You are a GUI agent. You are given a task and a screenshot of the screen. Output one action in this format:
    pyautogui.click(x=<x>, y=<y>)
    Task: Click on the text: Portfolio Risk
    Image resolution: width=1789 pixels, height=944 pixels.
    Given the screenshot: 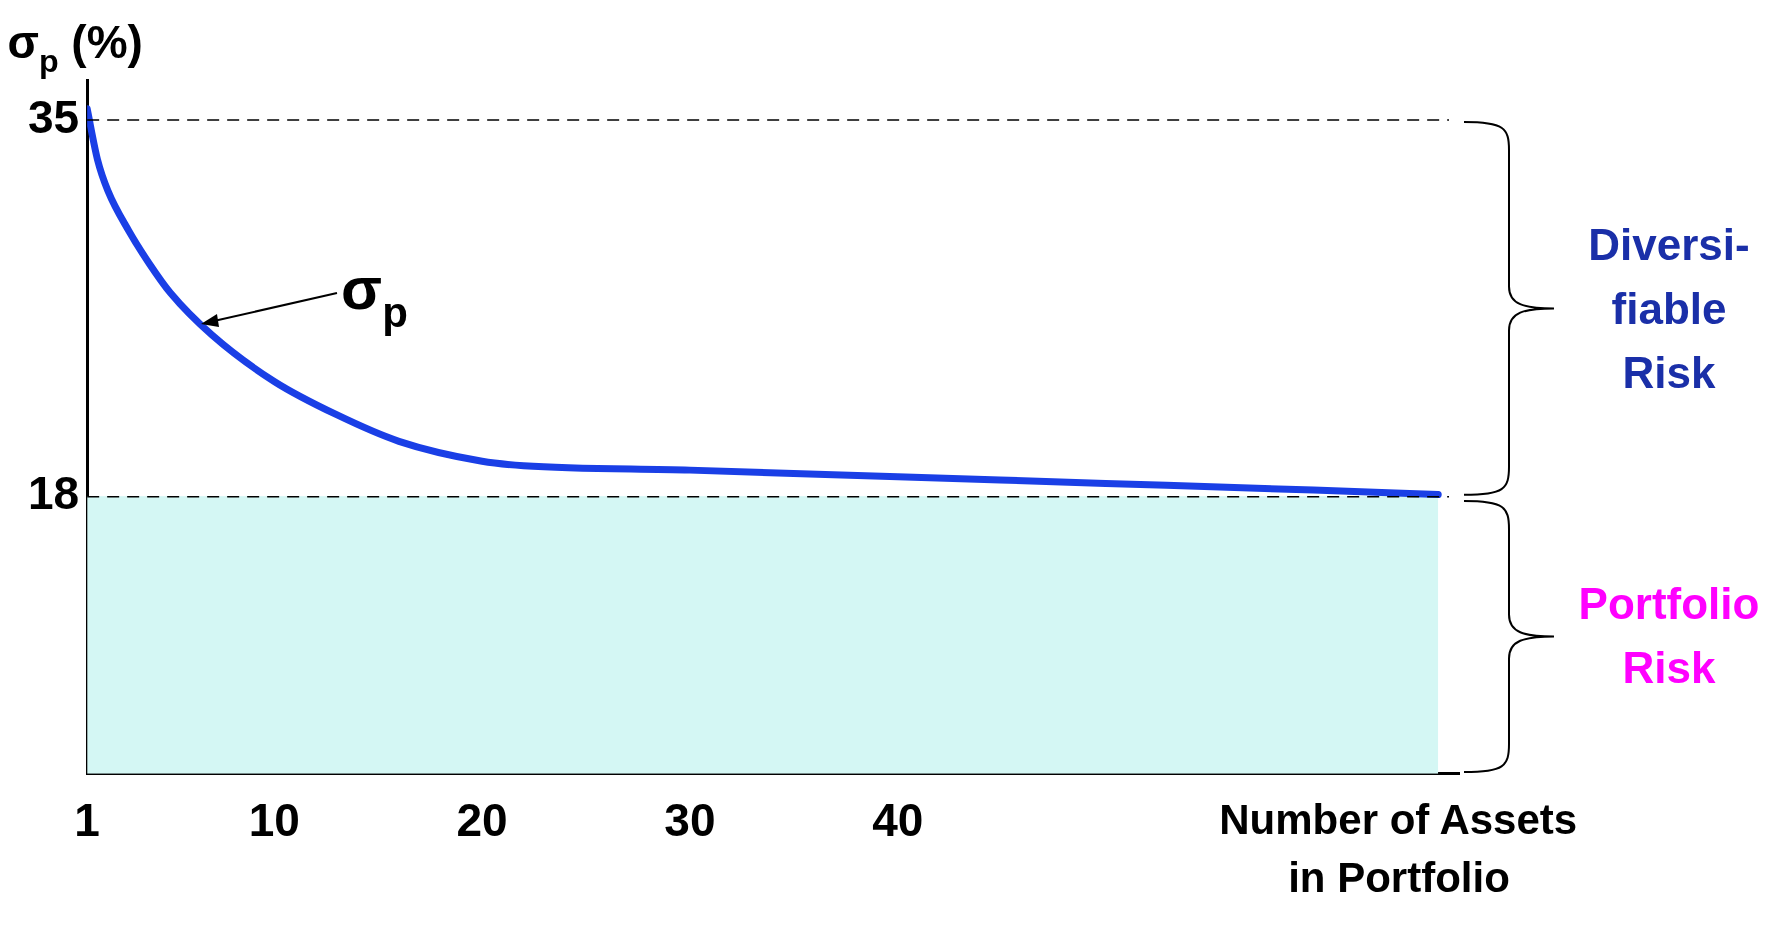 What is the action you would take?
    pyautogui.click(x=1669, y=636)
    